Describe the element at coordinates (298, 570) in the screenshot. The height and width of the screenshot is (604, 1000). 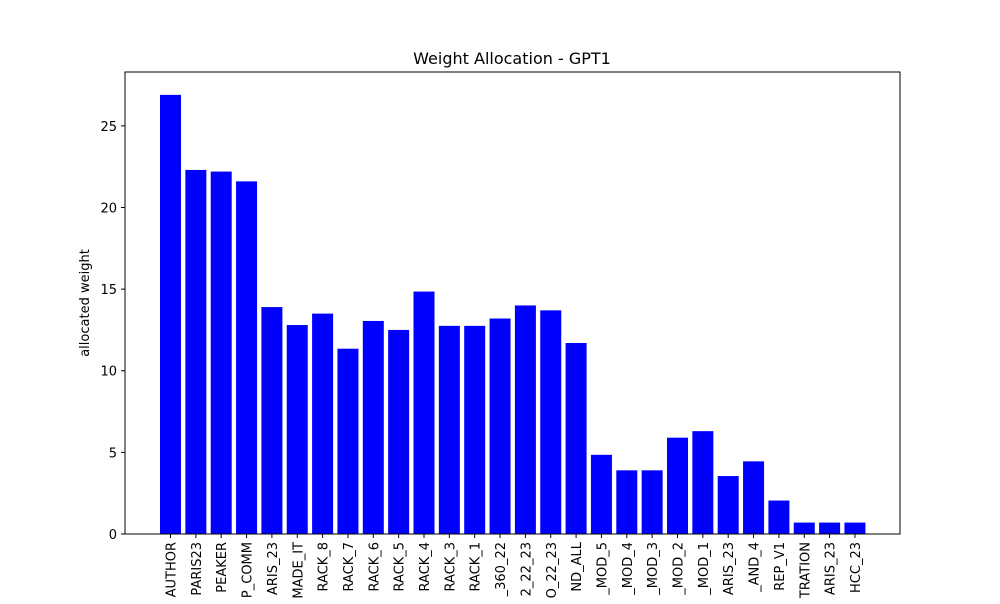
I see `x-tick-label: MADE_IT` at that location.